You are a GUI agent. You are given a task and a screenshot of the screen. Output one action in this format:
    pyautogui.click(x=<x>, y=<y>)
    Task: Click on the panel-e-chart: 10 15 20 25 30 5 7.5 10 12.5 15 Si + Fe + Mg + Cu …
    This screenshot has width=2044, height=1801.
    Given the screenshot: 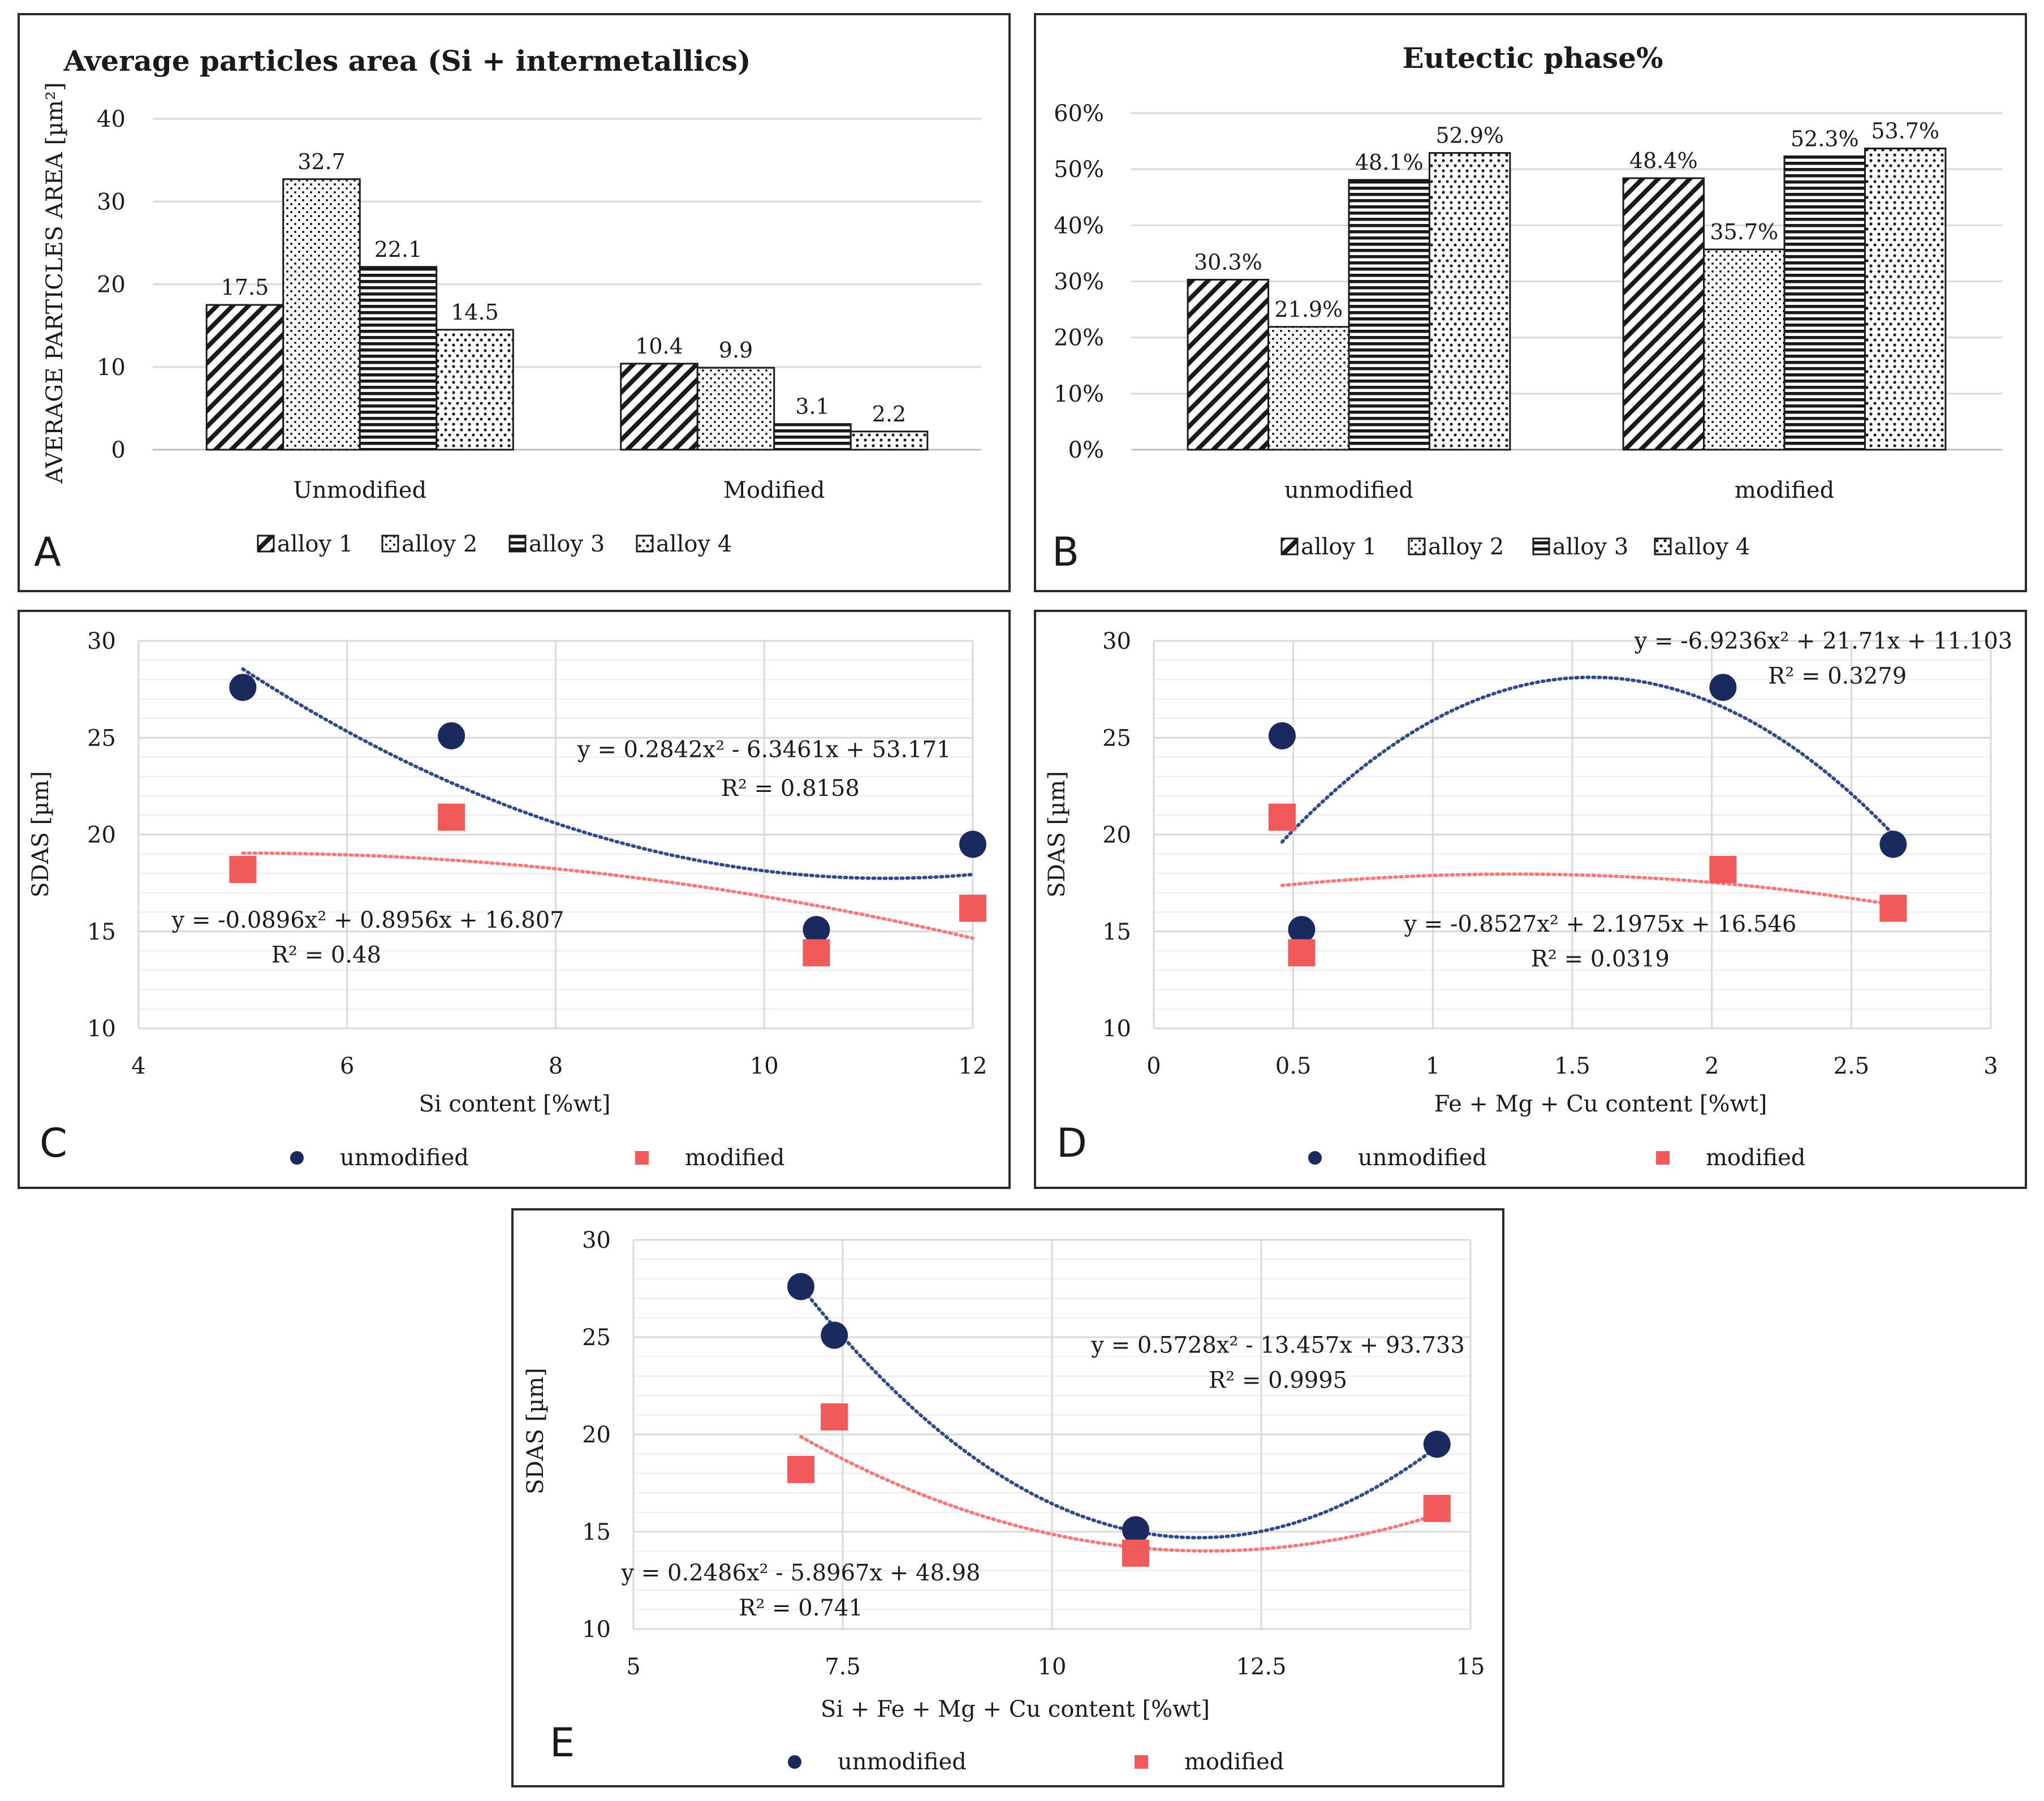 What is the action you would take?
    pyautogui.click(x=1004, y=1501)
    